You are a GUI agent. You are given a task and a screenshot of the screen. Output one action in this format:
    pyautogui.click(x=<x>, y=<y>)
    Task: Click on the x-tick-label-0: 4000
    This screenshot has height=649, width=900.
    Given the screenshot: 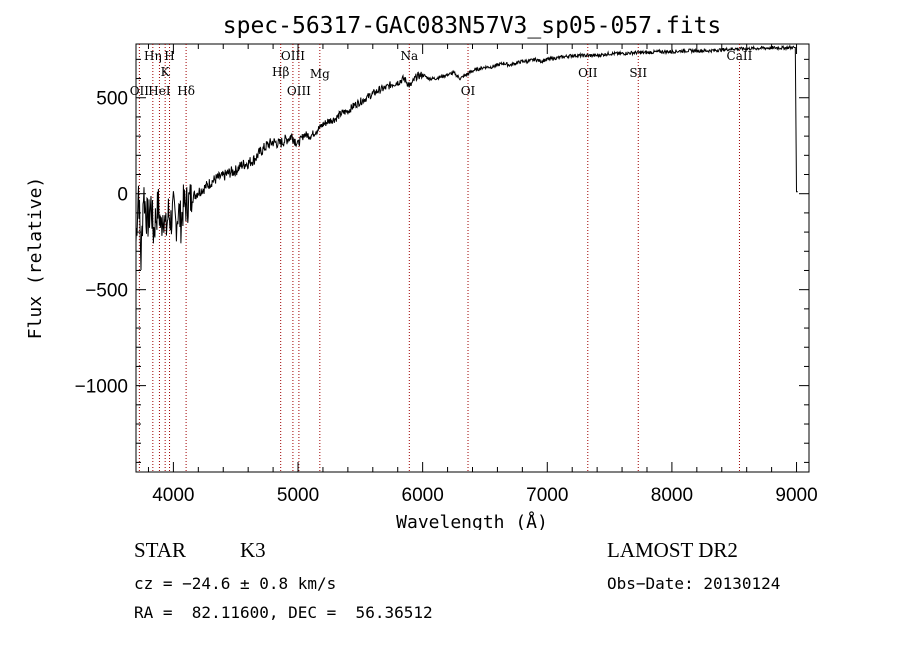 What is the action you would take?
    pyautogui.click(x=173, y=495)
    